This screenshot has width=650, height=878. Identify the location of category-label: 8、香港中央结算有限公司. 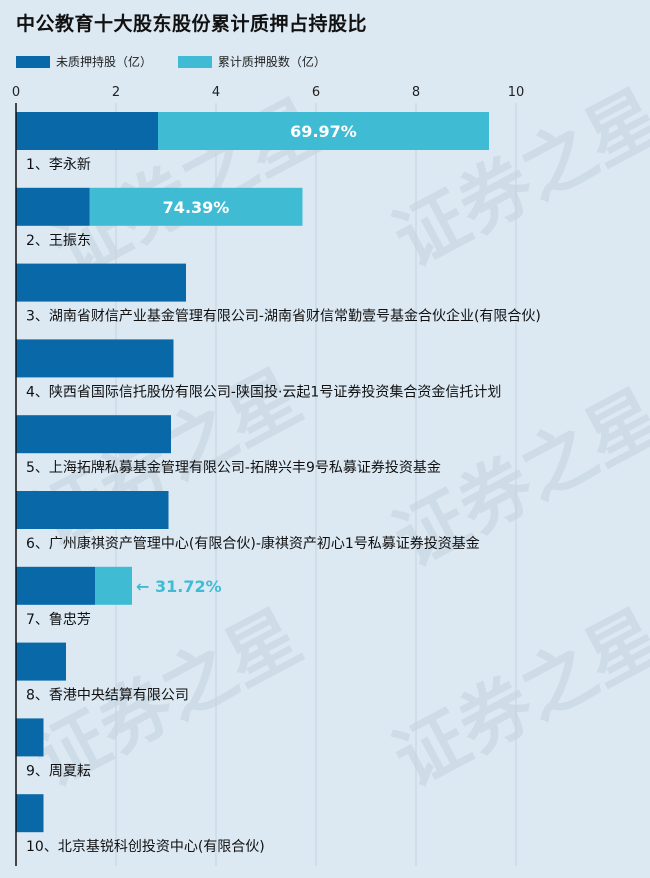
(107, 696).